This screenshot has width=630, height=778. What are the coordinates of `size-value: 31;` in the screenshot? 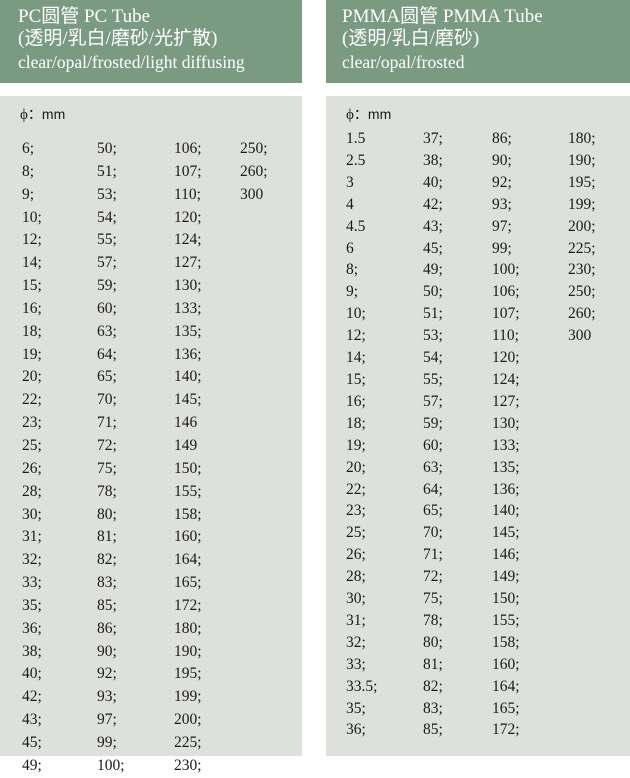 It's located at (356, 620).